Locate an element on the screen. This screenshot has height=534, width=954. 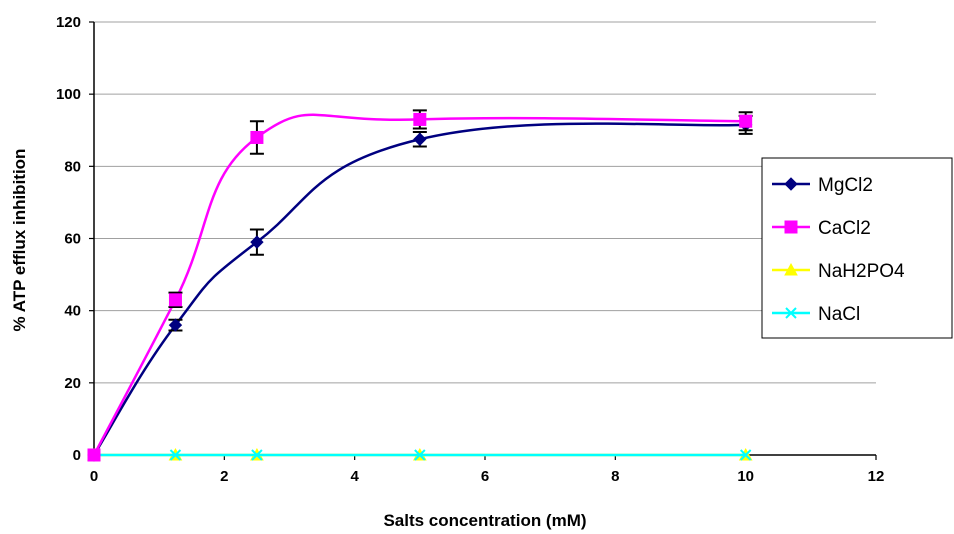
x-tick-label: 4 is located at coordinates (354, 476).